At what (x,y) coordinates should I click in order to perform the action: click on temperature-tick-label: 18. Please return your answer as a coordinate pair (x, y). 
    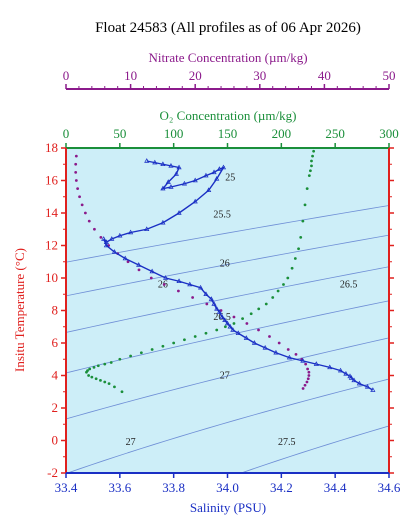
    Looking at the image, I should click on (51, 147).